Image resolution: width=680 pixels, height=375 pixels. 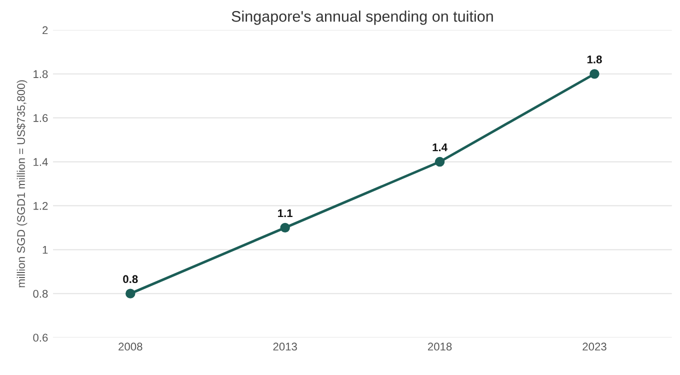 What do you see at coordinates (440, 148) in the screenshot?
I see `data-label: 1.4` at bounding box center [440, 148].